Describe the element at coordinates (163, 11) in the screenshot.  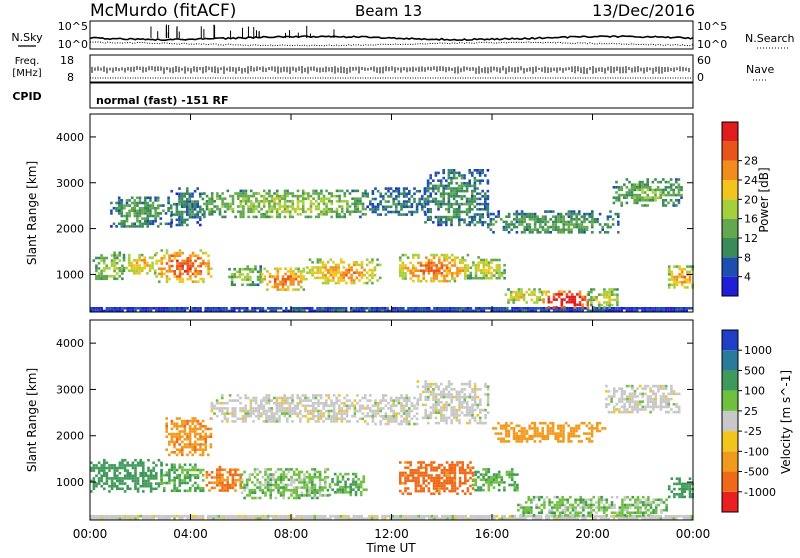
I see `station-title: McMurdo (fitACF)` at that location.